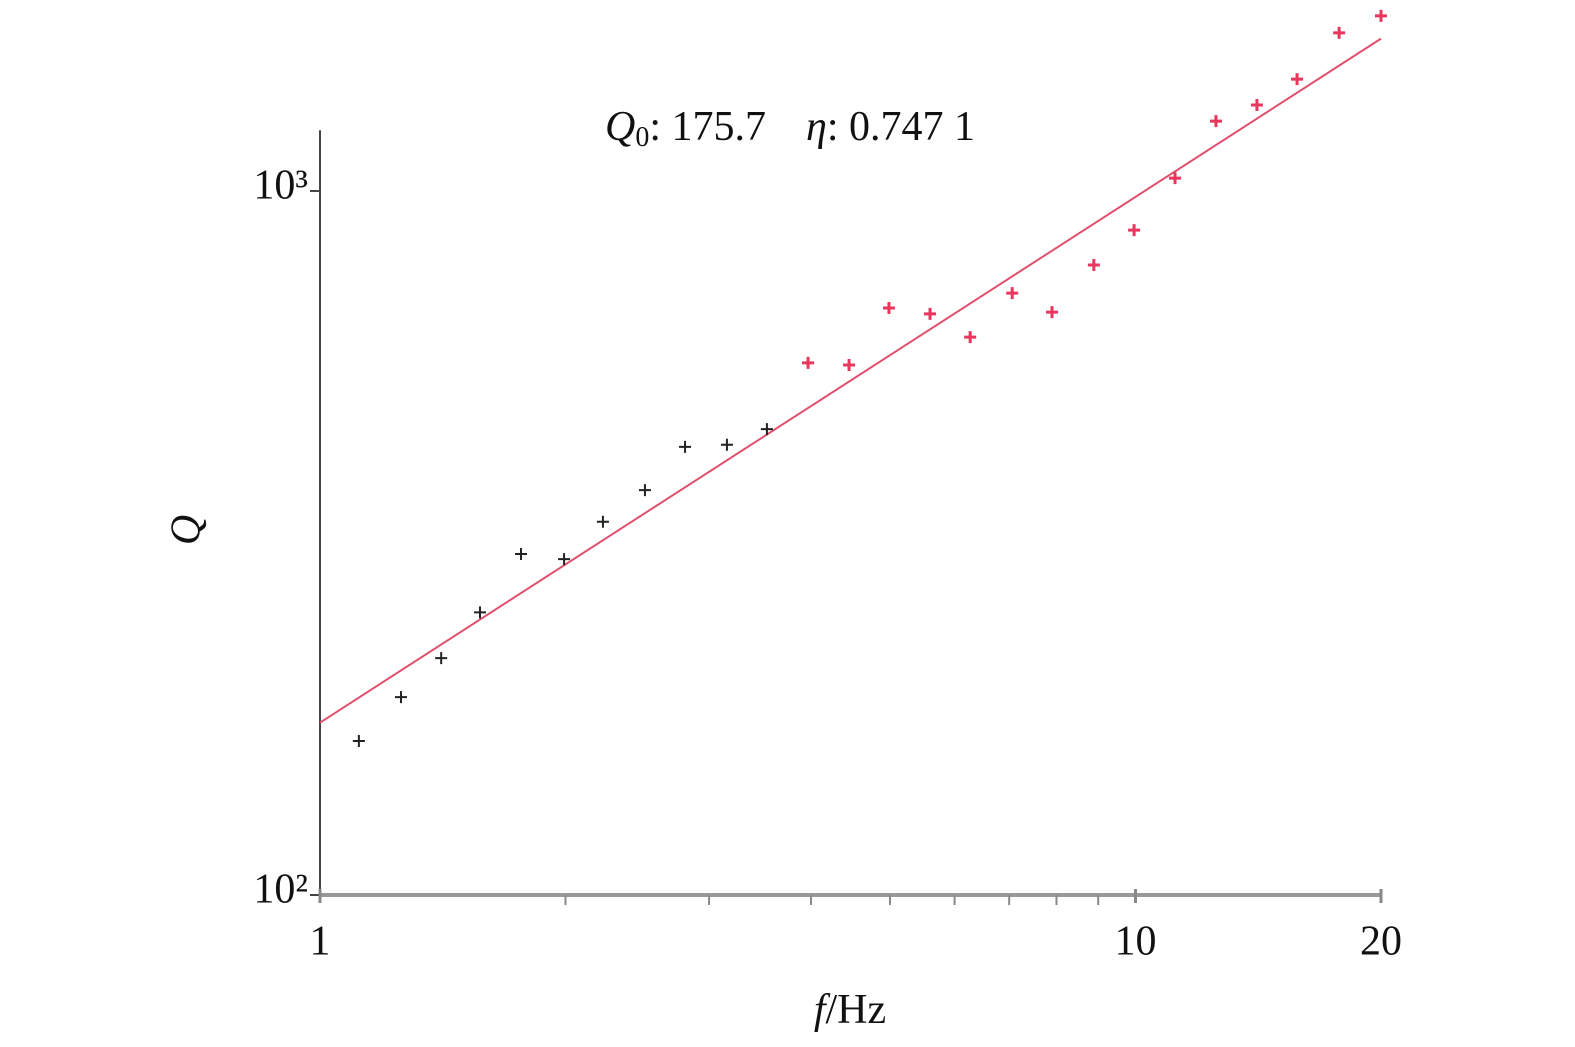 This screenshot has height=1047, width=1575. Describe the element at coordinates (280, 186) in the screenshot. I see `y-tick-label: 10³` at that location.